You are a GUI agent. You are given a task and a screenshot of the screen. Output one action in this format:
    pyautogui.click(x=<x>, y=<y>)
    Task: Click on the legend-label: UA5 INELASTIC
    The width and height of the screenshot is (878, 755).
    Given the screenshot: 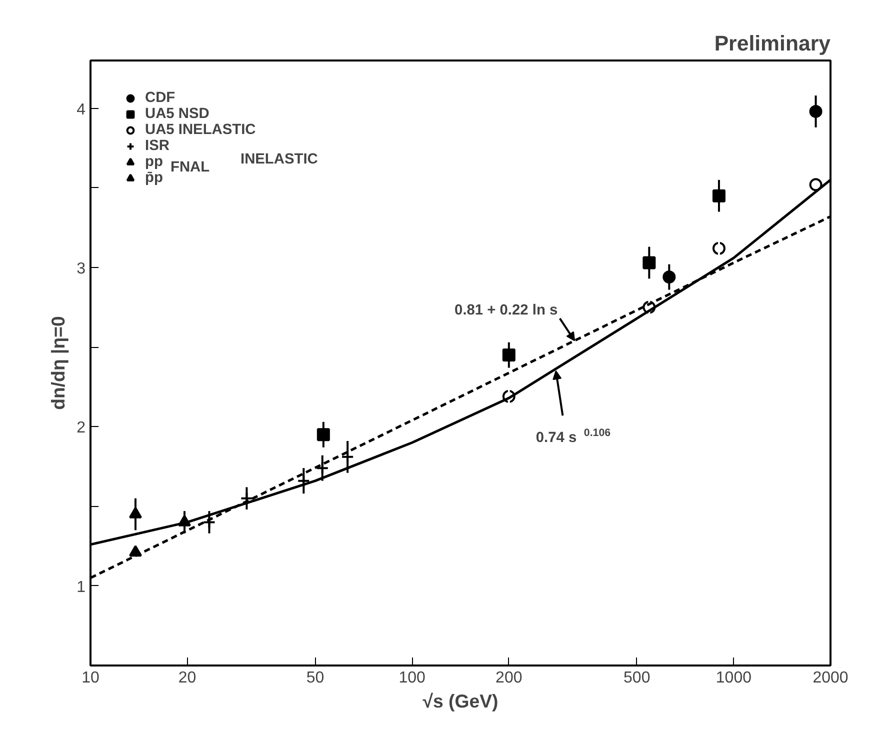 What is the action you would take?
    pyautogui.click(x=200, y=130)
    